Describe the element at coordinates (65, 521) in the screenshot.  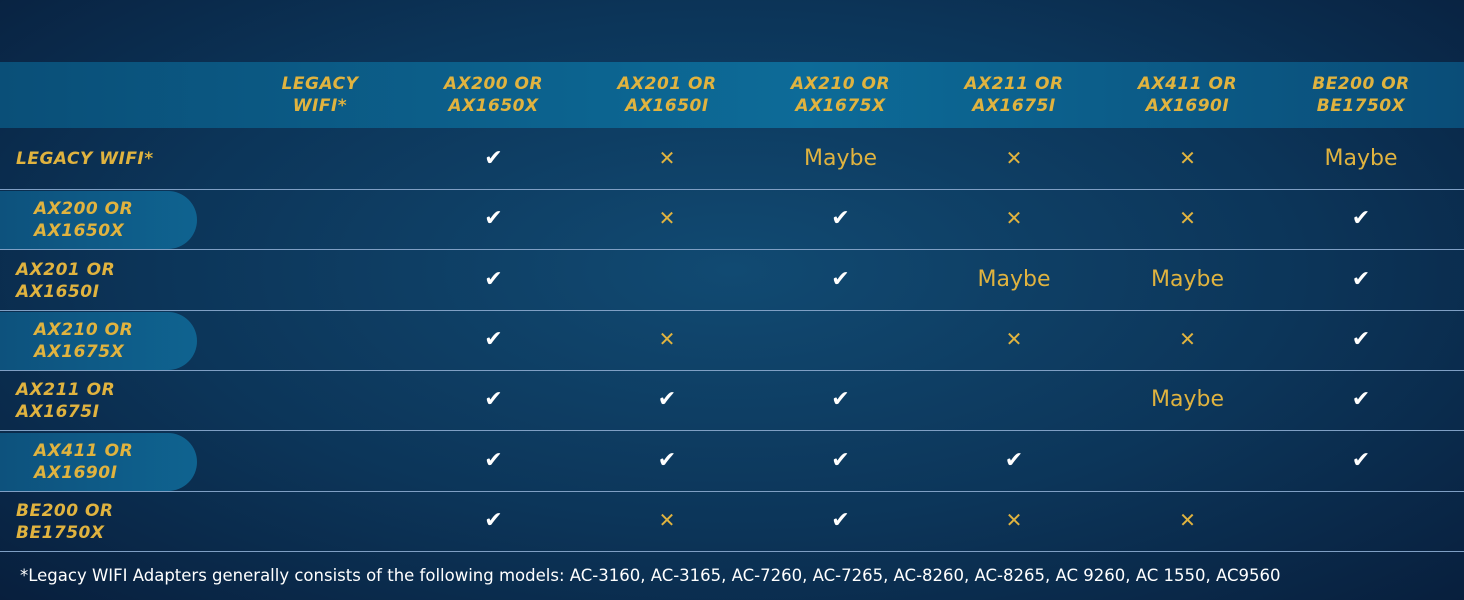
I see `row-label: BE200 OR BE1750X` at that location.